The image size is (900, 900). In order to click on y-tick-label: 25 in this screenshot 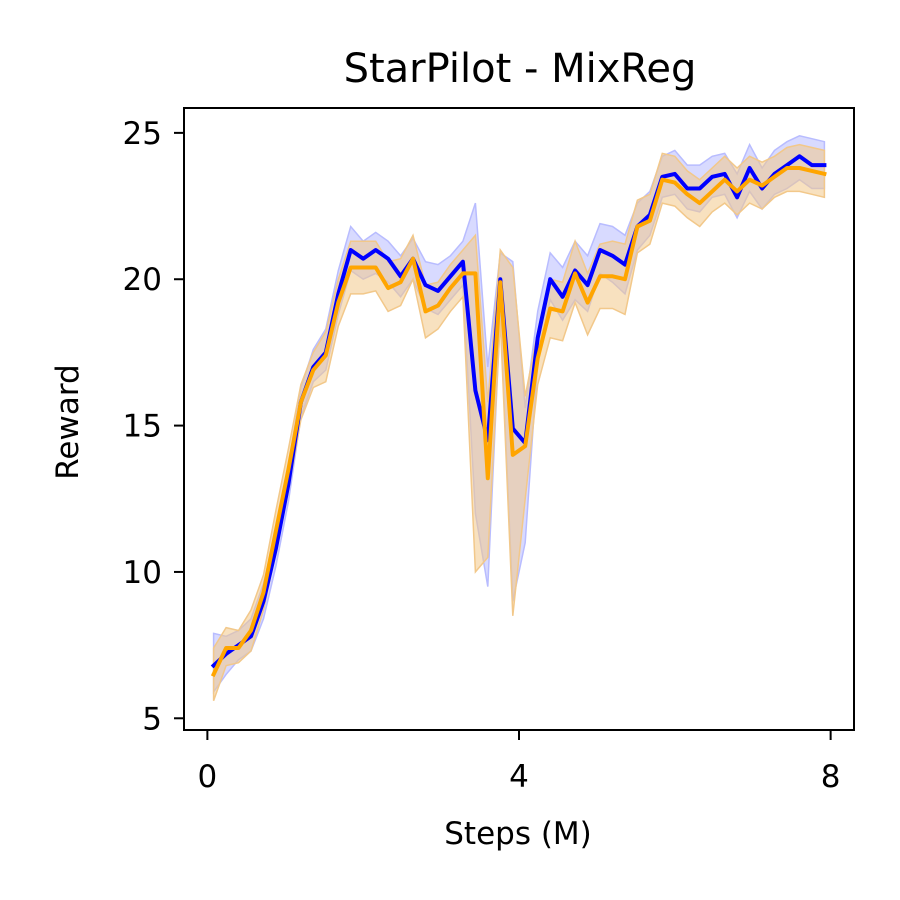, I will do `click(142, 134)`.